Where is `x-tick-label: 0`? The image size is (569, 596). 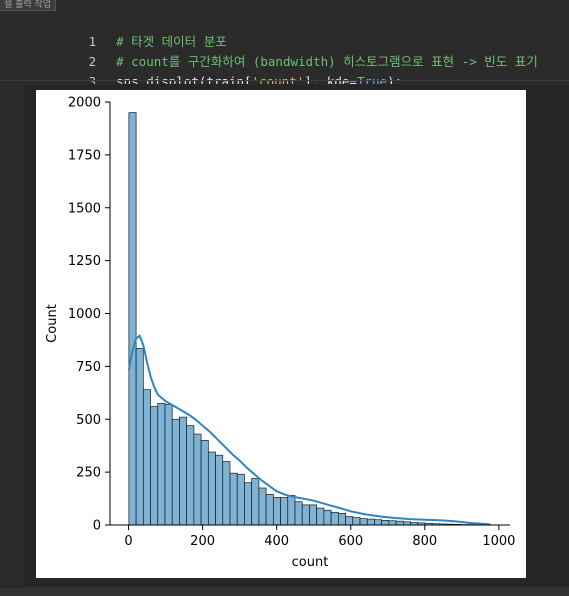
x-tick-label: 0 is located at coordinates (128, 541).